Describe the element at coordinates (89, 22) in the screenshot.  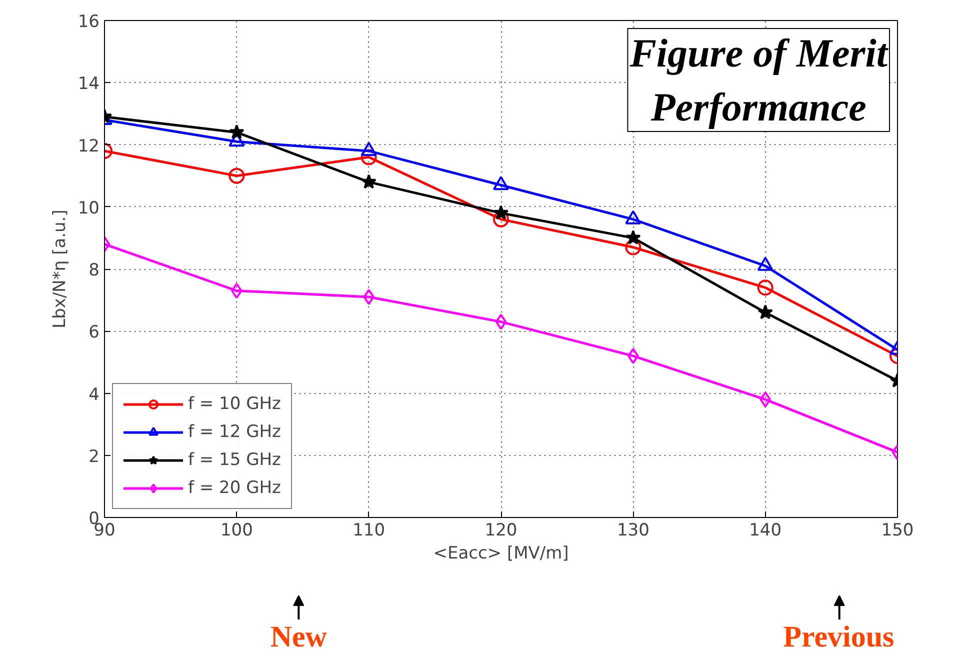
I see `y-tick-label: 16` at that location.